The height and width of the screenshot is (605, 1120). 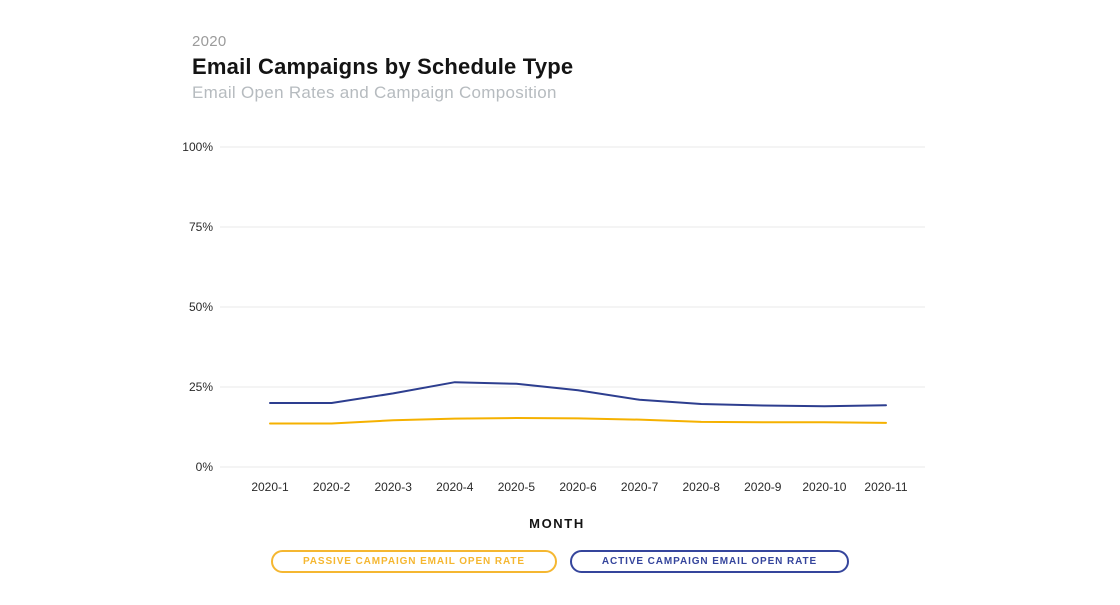 What do you see at coordinates (578, 394) in the screenshot?
I see `series-line-active` at bounding box center [578, 394].